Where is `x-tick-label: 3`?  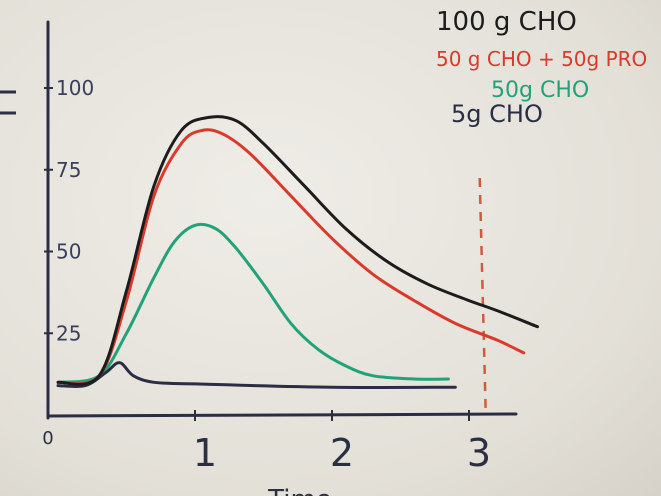 x-tick-label: 3 is located at coordinates (479, 453).